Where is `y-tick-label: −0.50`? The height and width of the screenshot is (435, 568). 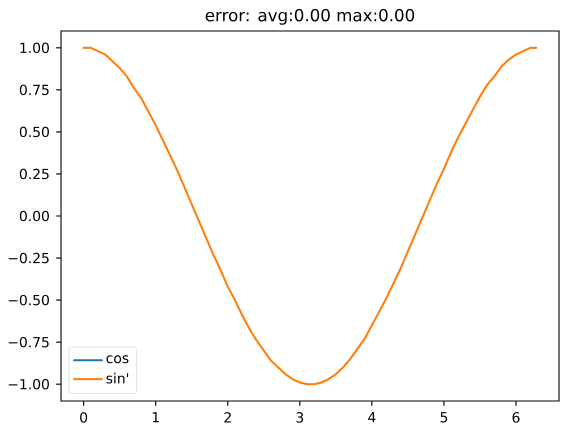 y-tick-label: −0.50 is located at coordinates (28, 300).